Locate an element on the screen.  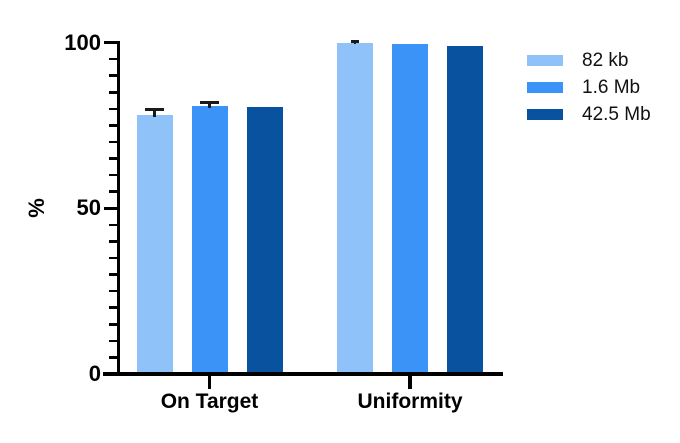
x-category-label: On Target is located at coordinates (209, 401).